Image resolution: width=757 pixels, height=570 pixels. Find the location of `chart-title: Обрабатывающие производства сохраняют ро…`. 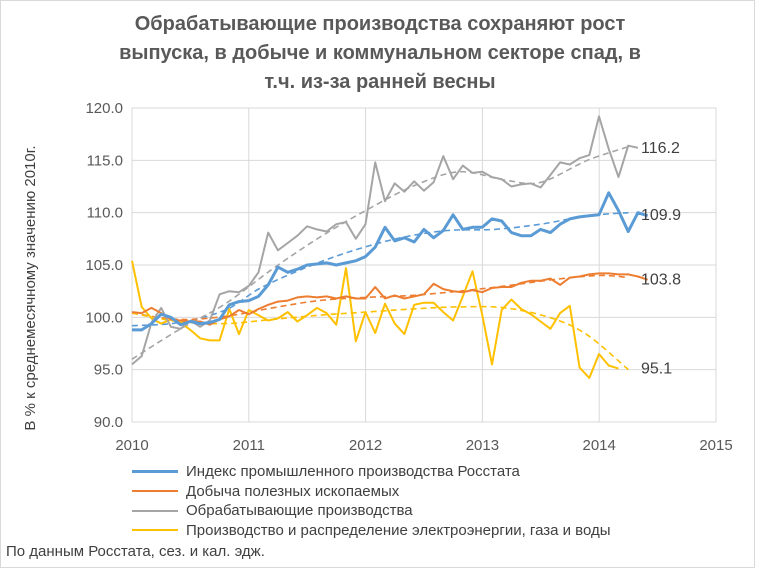

chart-title: Обрабатывающие производства сохраняют ро… is located at coordinates (380, 53).